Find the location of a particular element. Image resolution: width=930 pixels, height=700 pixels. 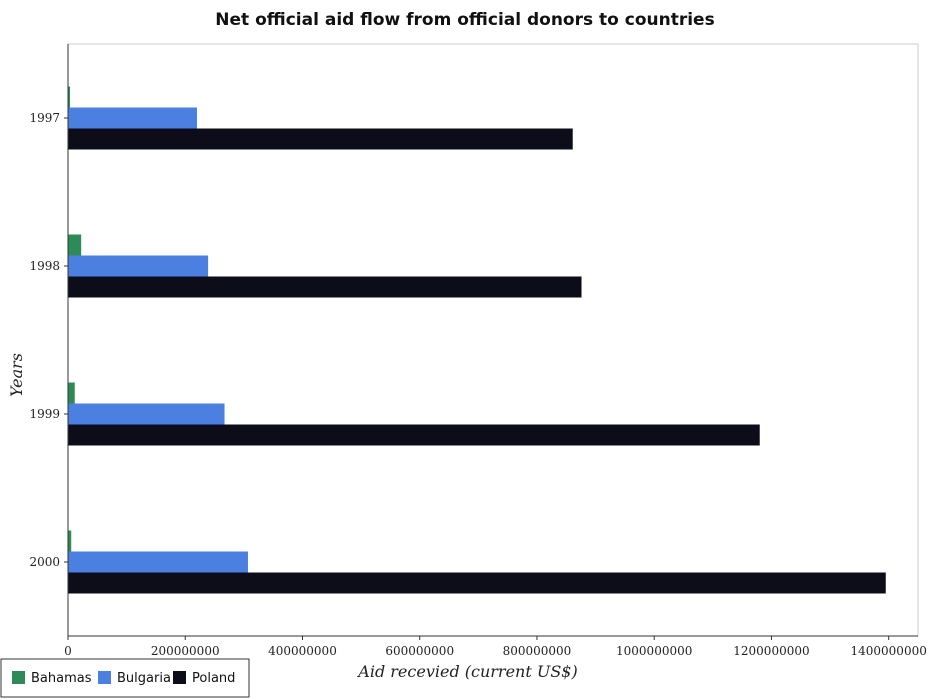

x-tick-label: 200000000 is located at coordinates (185, 651).